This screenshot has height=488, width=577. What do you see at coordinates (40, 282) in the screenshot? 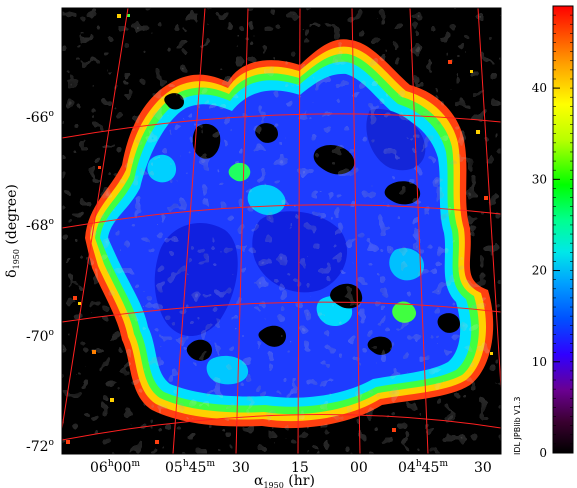
I see `y-tick-labels: -66o -68o -70o -72o` at bounding box center [40, 282].